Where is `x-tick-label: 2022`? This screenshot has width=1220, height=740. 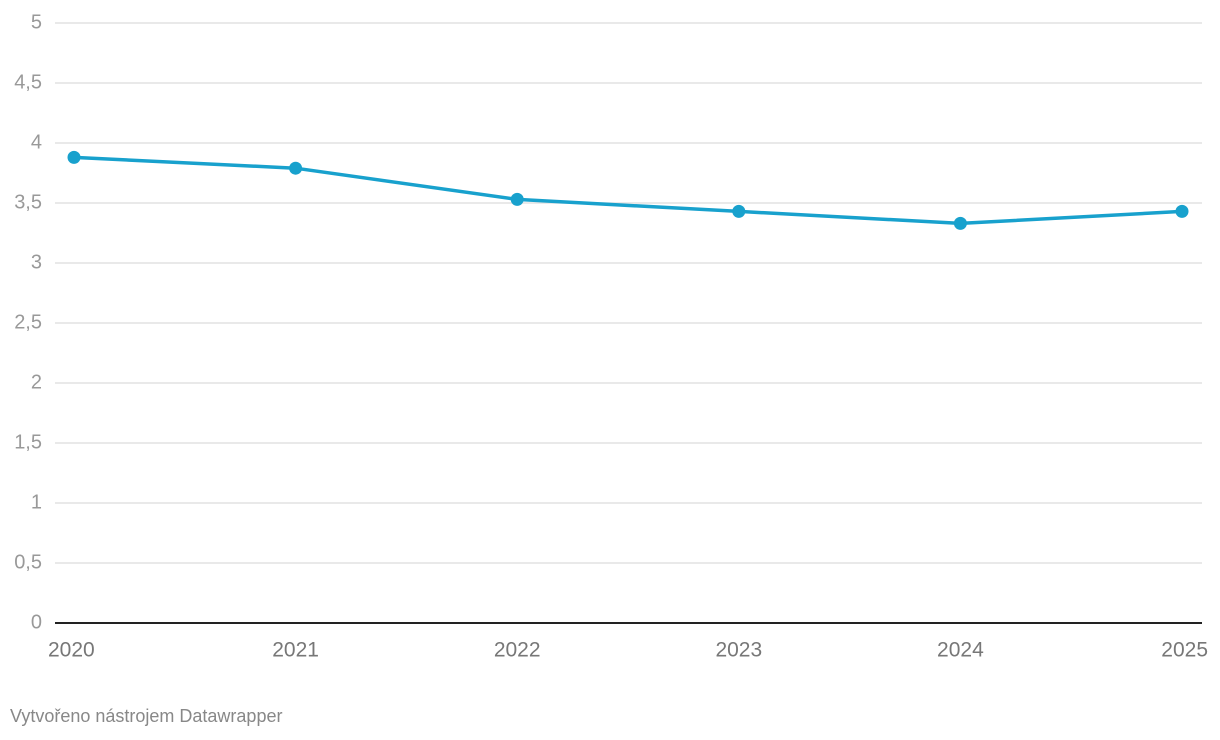
x-tick-label: 2022 is located at coordinates (517, 650).